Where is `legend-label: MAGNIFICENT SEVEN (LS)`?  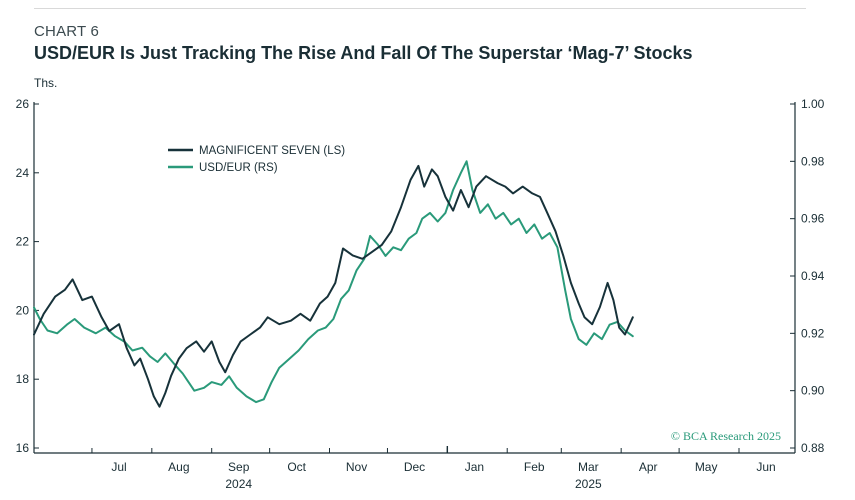 legend-label: MAGNIFICENT SEVEN (LS) is located at coordinates (272, 151).